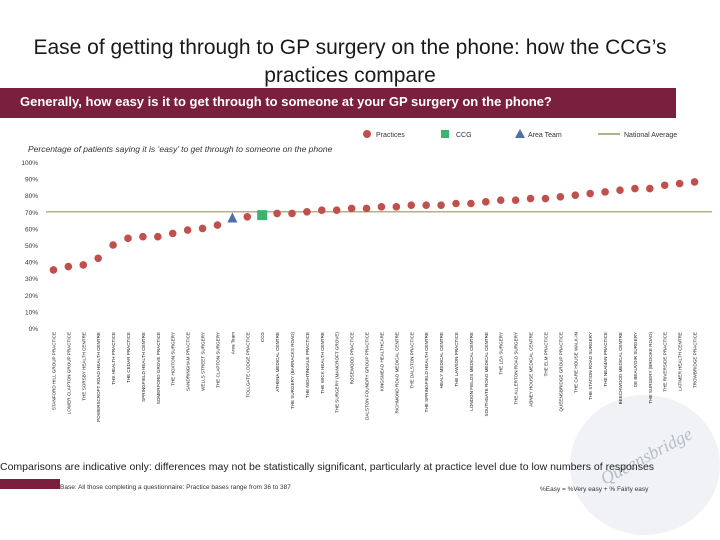  What do you see at coordinates (665, 362) in the screenshot?
I see `x-tick-label: THE RIVERSIDE PRACTICE` at bounding box center [665, 362].